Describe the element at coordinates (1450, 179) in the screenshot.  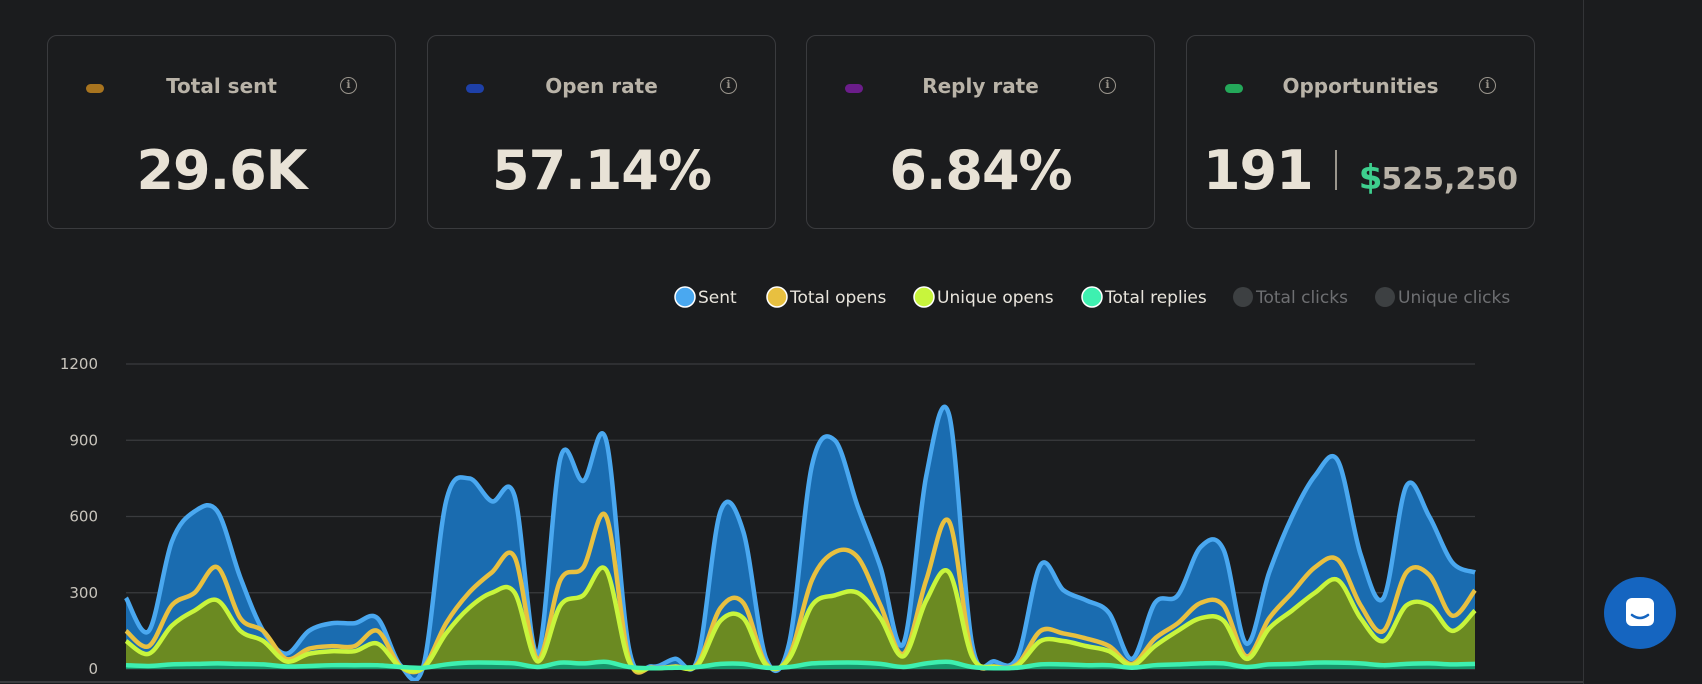
I see `opportunity-amount: 525,250` at that location.